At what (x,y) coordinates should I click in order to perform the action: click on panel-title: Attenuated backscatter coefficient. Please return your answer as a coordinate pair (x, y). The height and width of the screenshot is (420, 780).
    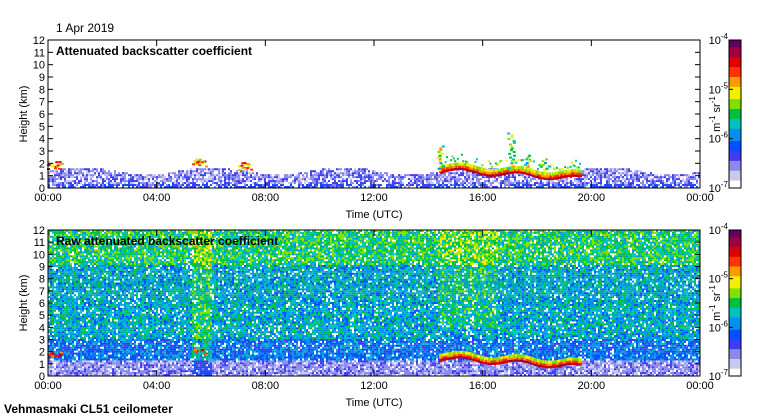
    Looking at the image, I should click on (154, 51).